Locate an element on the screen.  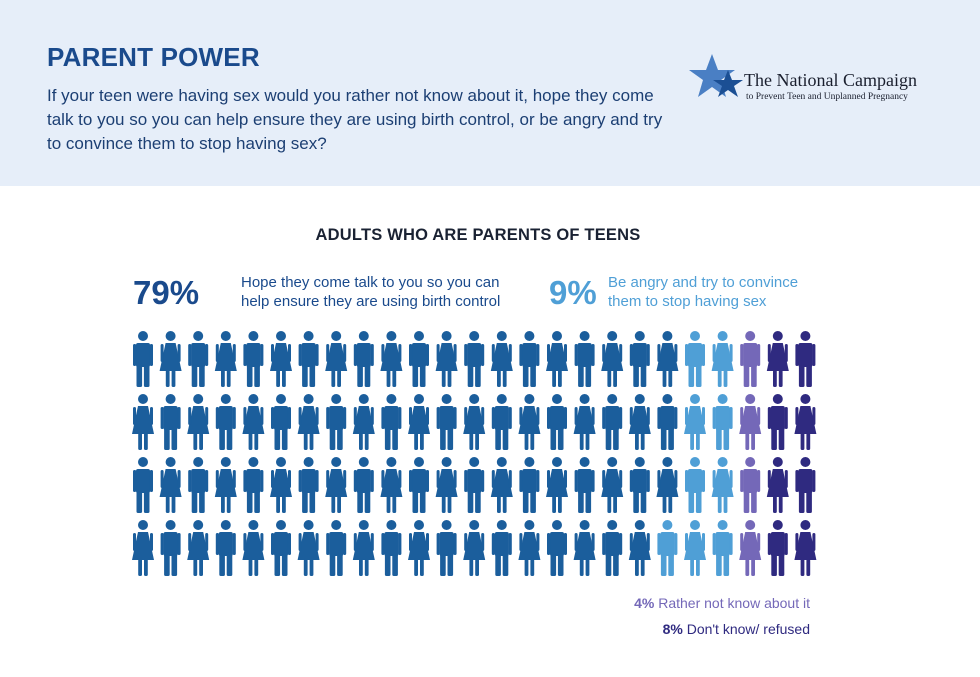
legend-dont-know-percent: 8% is located at coordinates (672, 629).